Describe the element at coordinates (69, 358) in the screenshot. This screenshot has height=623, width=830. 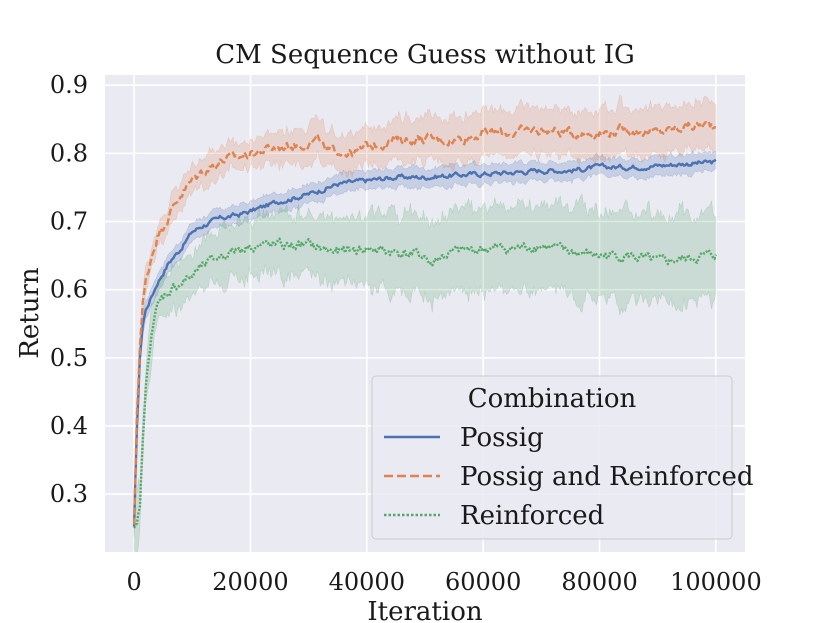
I see `y-tick-label: 0.5` at that location.